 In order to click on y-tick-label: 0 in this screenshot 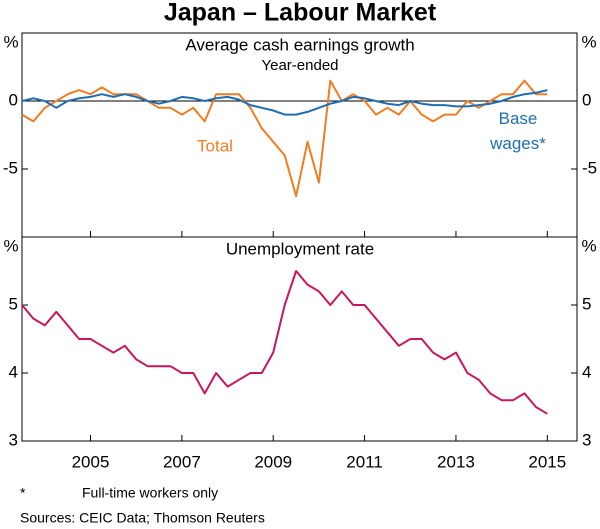, I will do `click(13, 99)`.